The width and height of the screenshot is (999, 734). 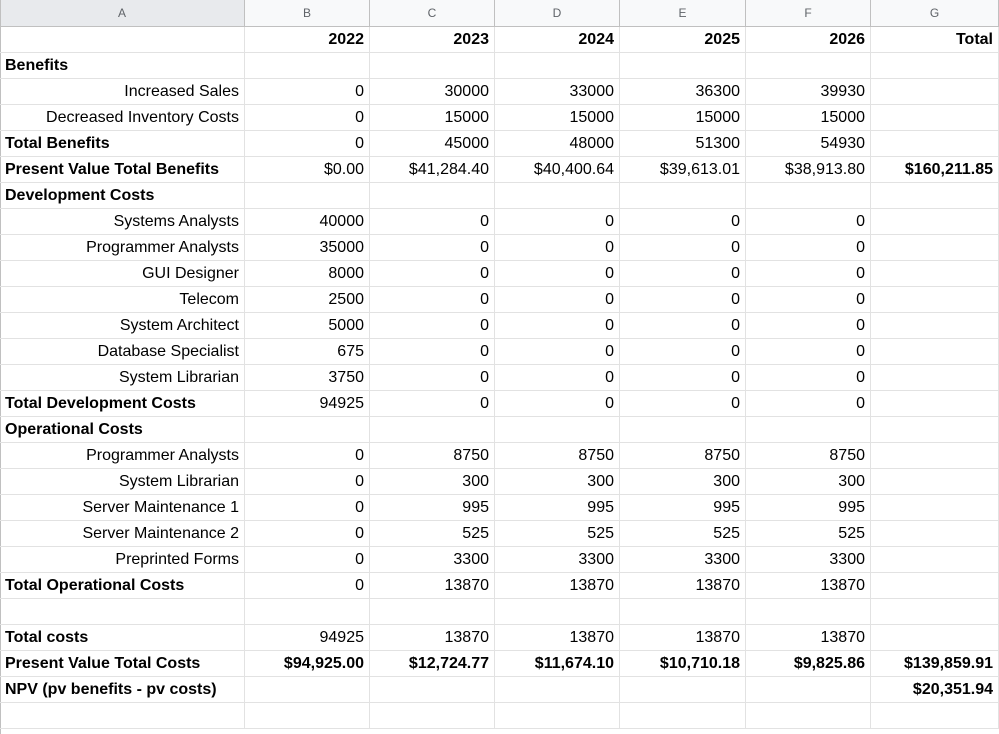 I want to click on cell-a23, so click(x=122, y=611).